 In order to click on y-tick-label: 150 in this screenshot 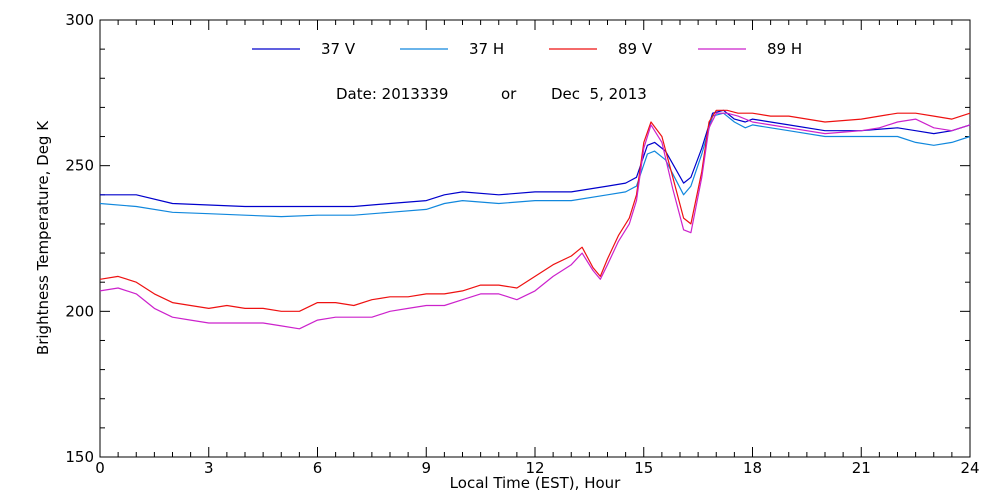, I will do `click(79, 457)`.